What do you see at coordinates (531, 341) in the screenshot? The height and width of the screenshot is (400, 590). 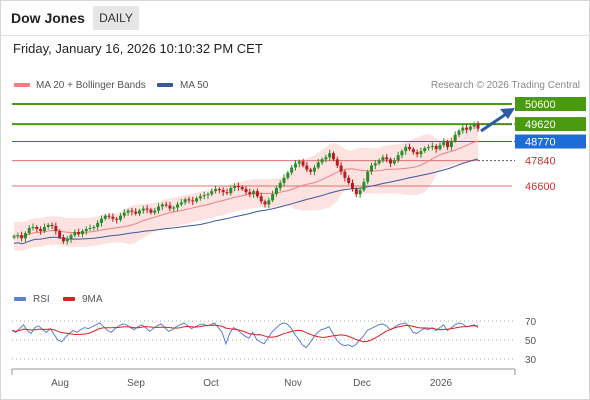 I see `rsi-level-label-50: 50` at bounding box center [531, 341].